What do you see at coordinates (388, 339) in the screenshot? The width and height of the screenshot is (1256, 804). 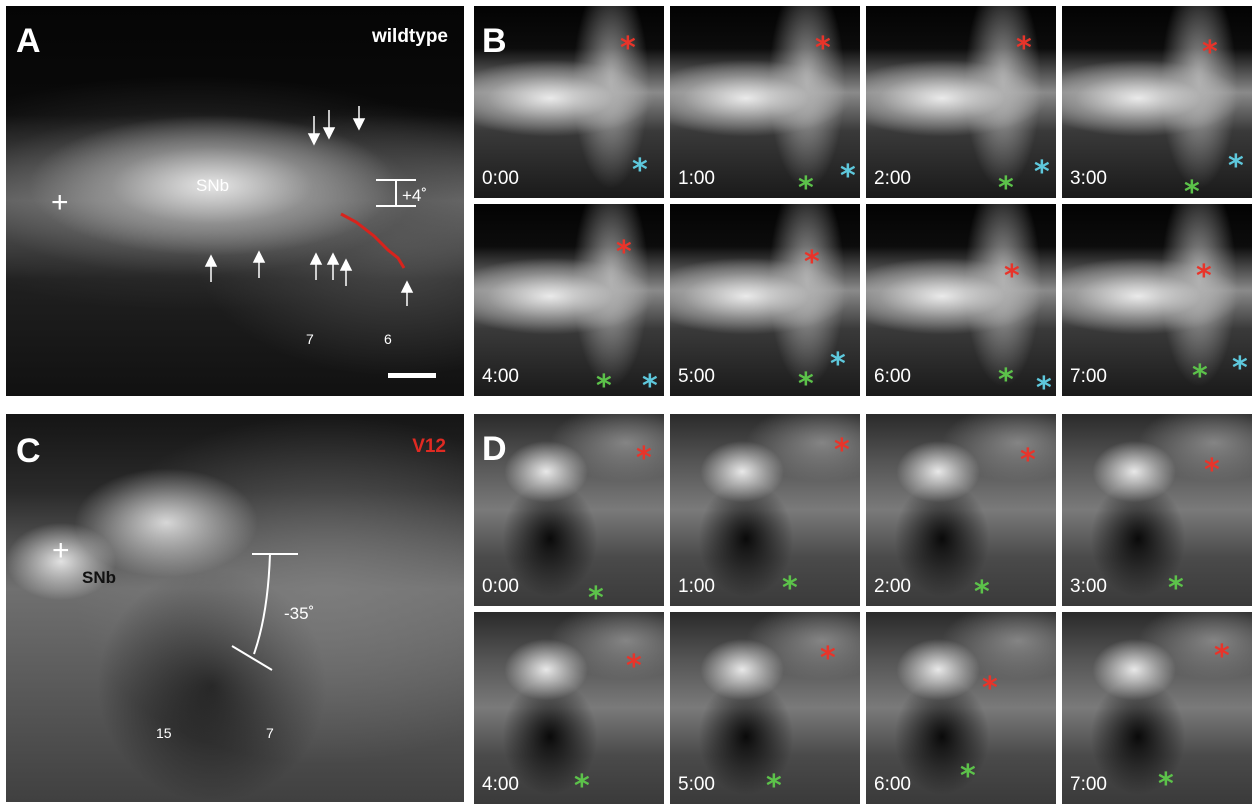 I see `muscle-6-label: 6` at bounding box center [388, 339].